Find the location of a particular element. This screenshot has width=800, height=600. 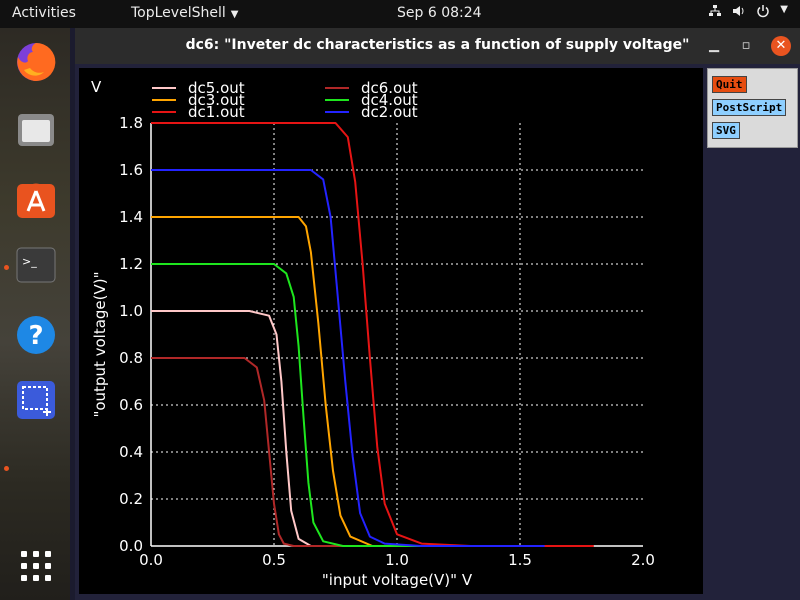

series-line-dc6-out is located at coordinates (249, 452).